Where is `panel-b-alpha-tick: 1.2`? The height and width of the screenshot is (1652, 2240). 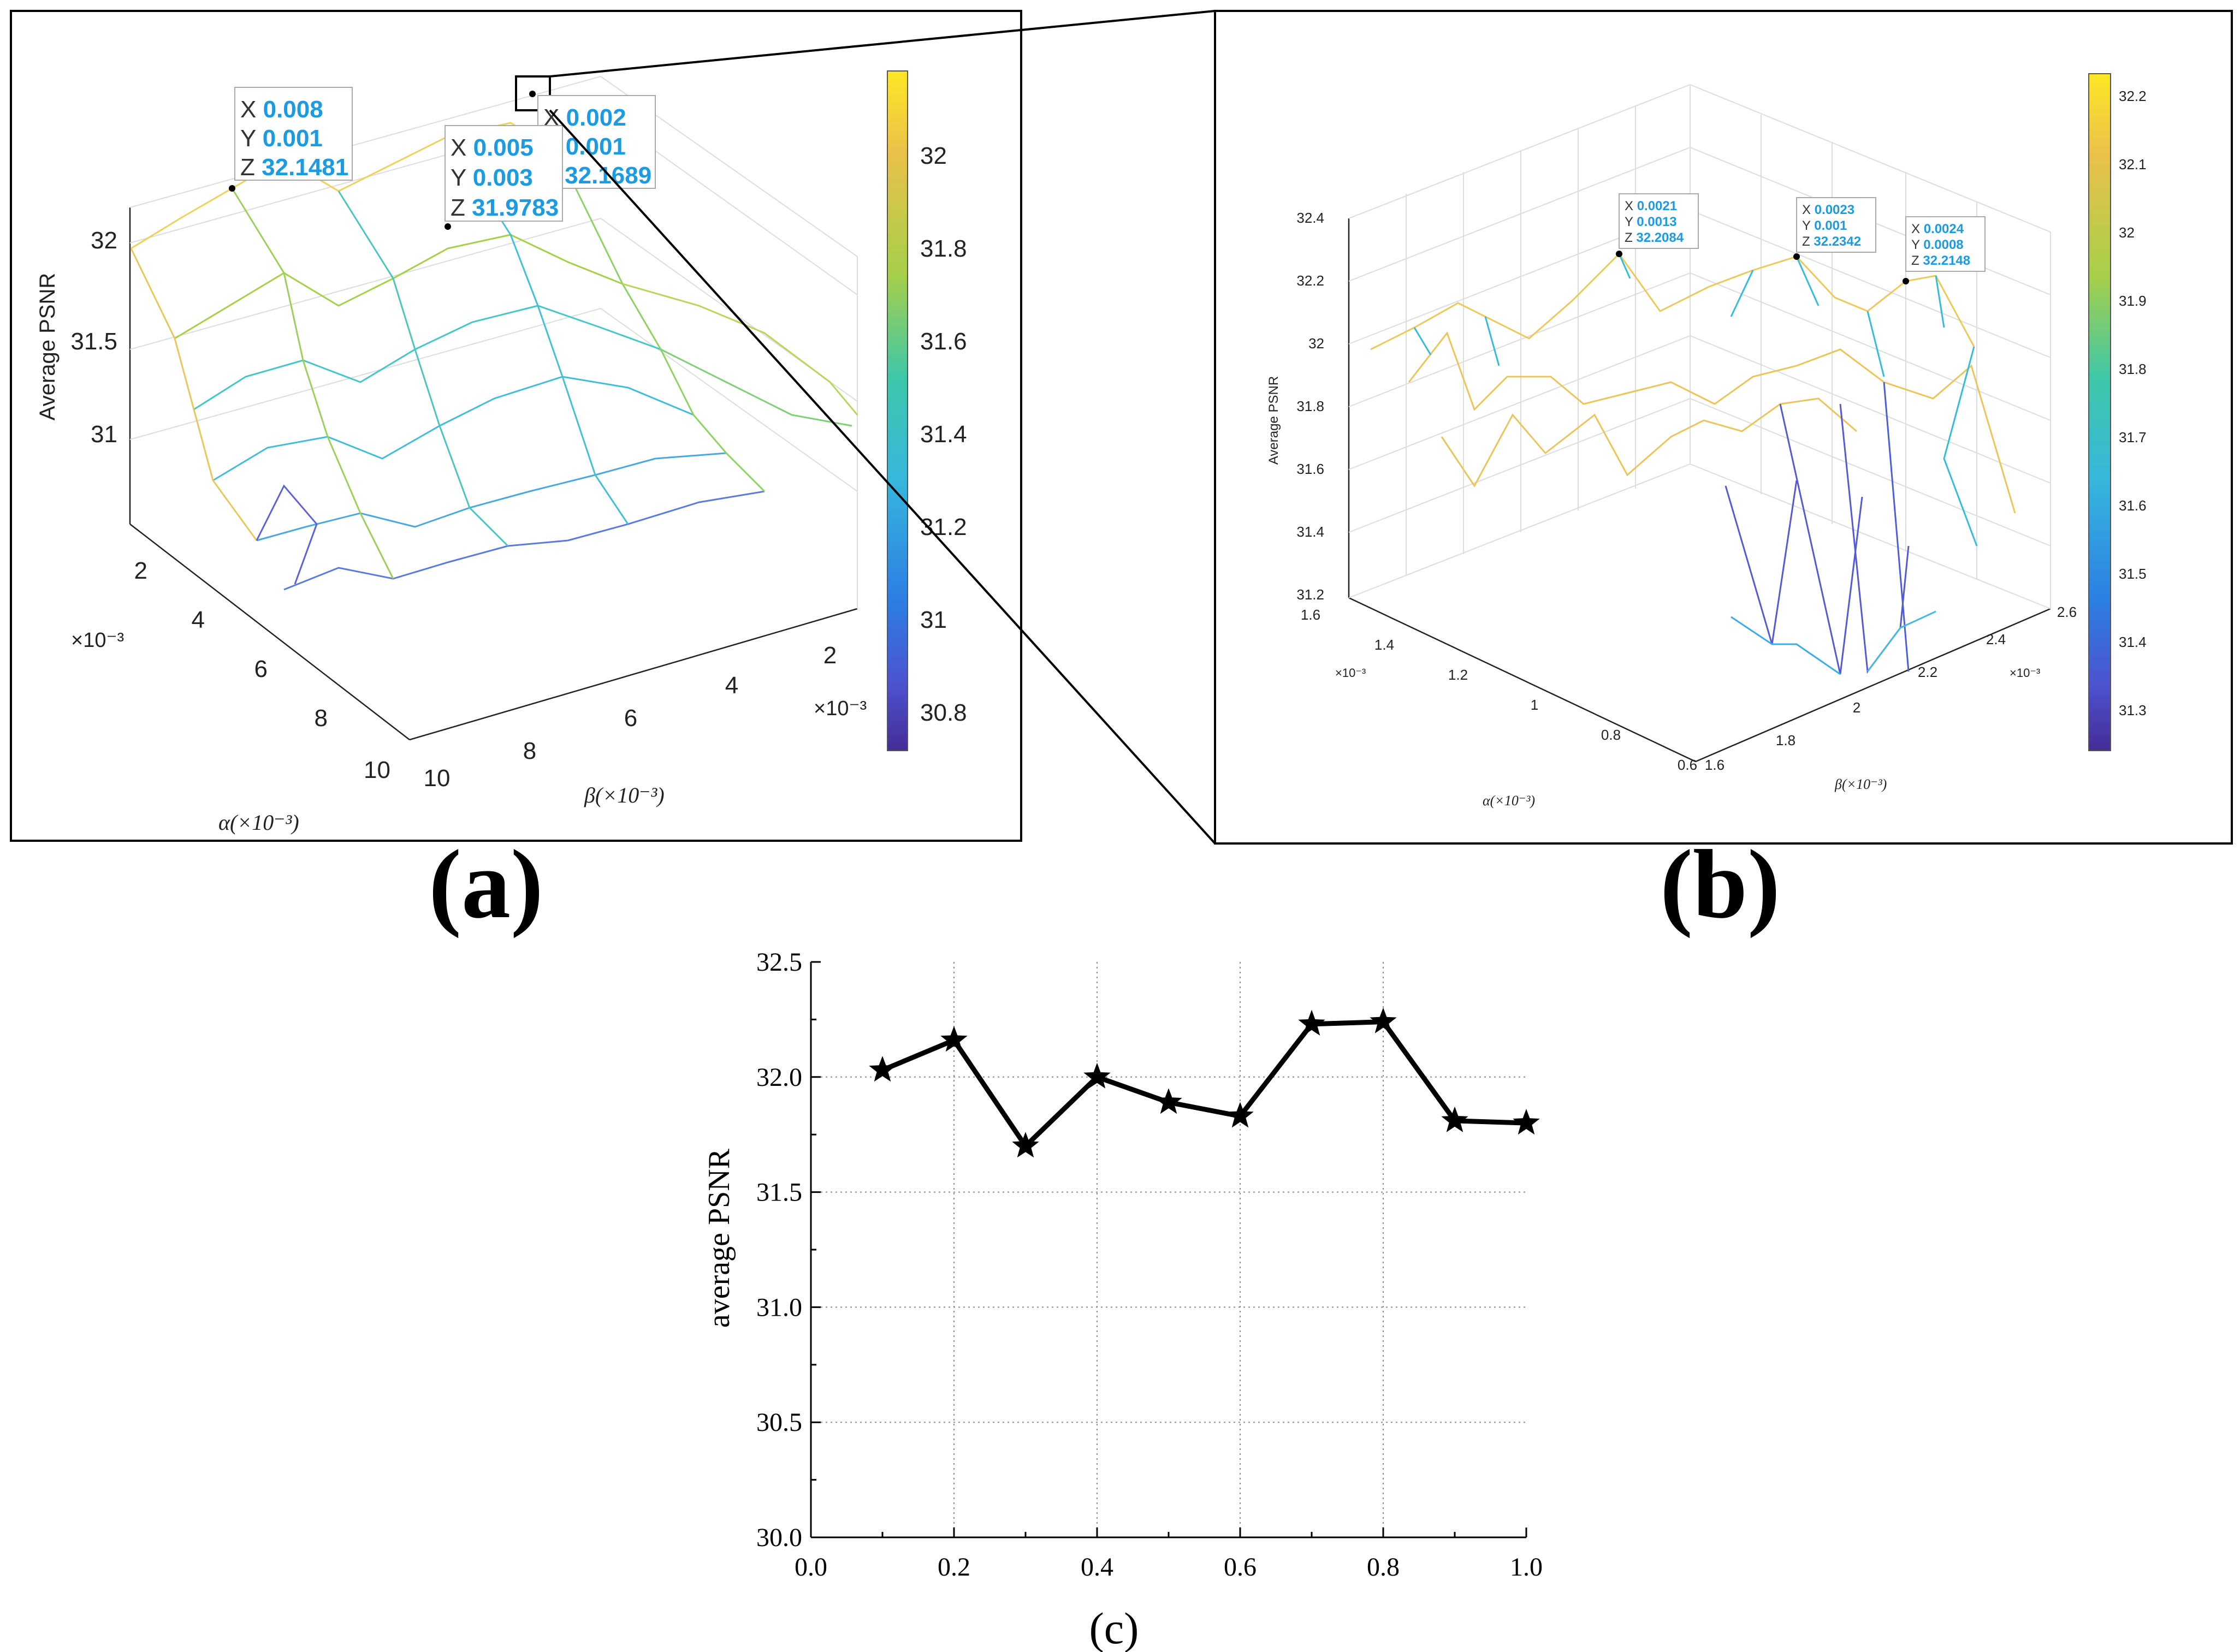 panel-b-alpha-tick: 1.2 is located at coordinates (1458, 675).